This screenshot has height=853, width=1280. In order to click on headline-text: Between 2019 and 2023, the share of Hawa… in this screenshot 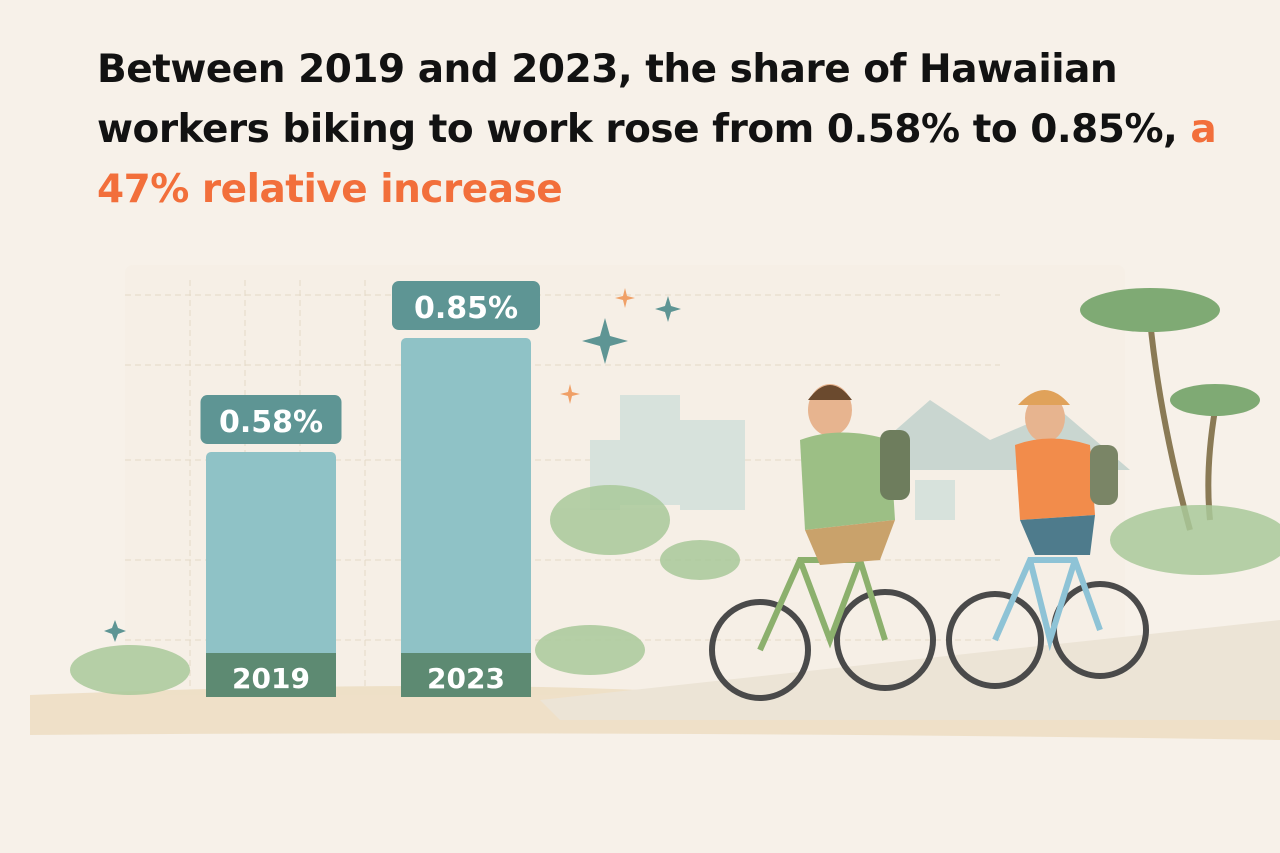, I will do `click(637, 99)`.